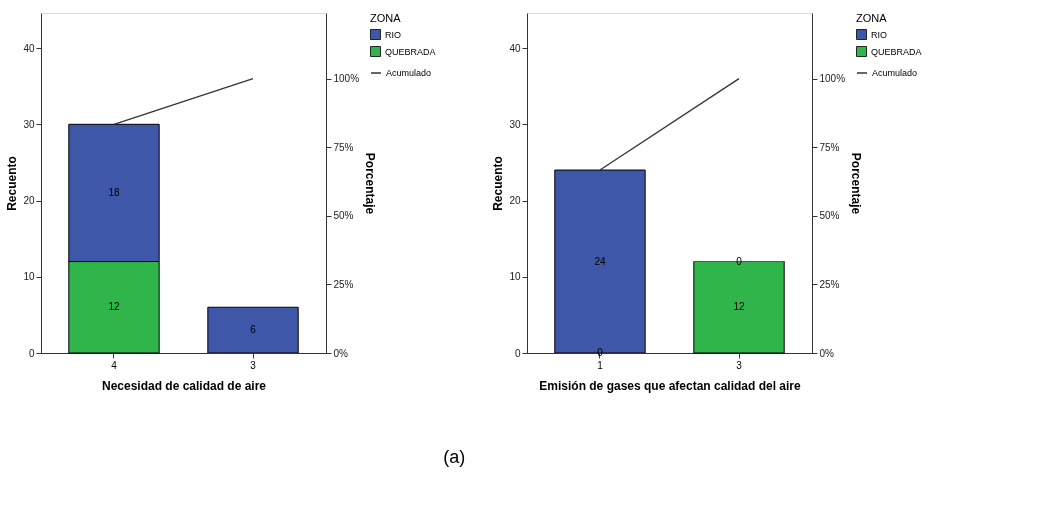  I want to click on x-tick-label: 1, so click(600, 365).